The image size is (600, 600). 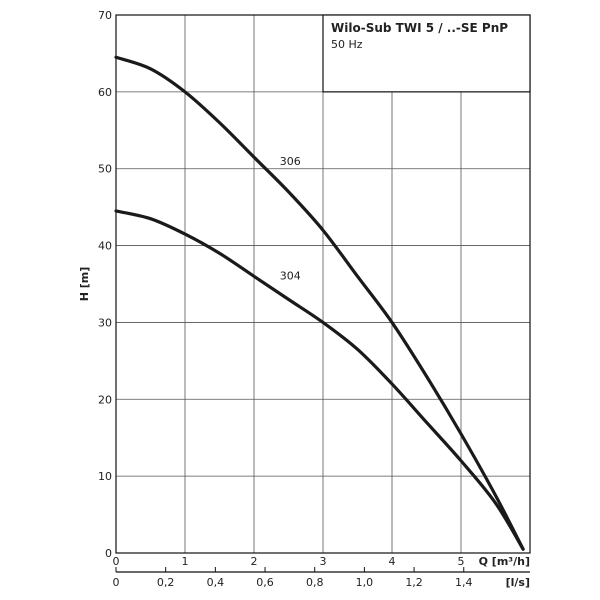 What do you see at coordinates (84, 284) in the screenshot?
I see `y-axis-label: H [m]` at bounding box center [84, 284].